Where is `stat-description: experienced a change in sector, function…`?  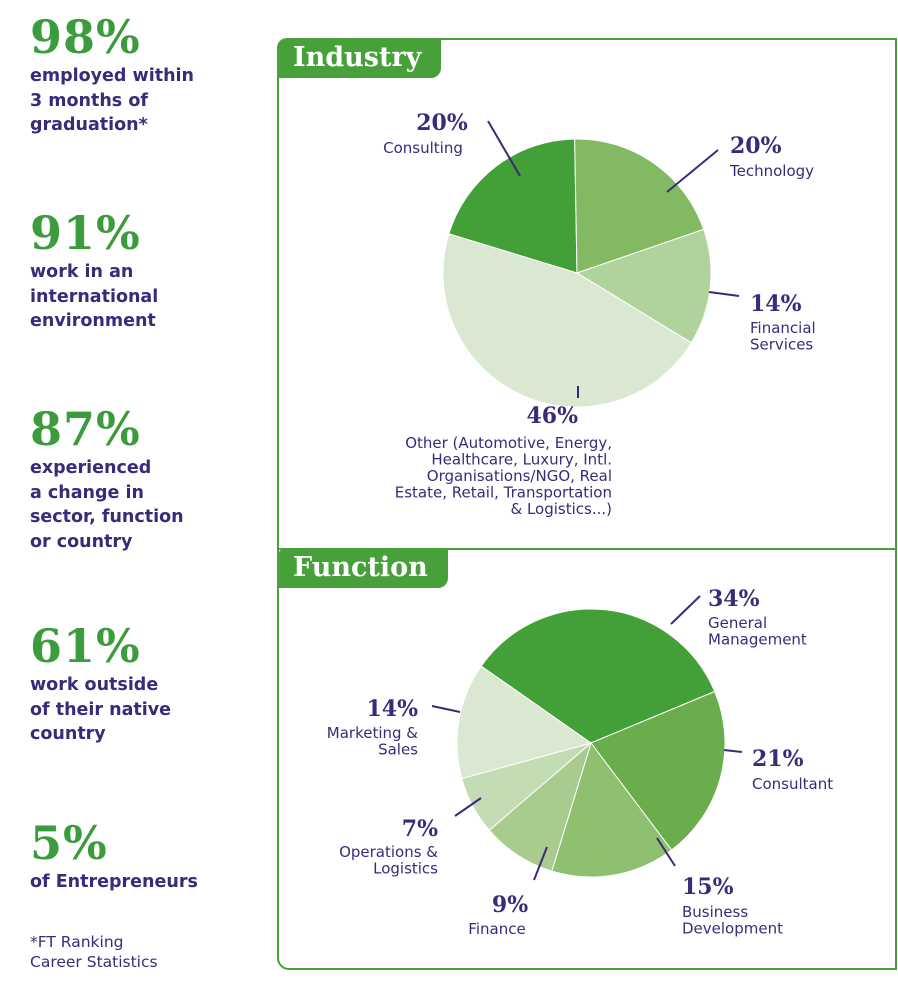
stat-description: experienced a change in sector, function… is located at coordinates (107, 505).